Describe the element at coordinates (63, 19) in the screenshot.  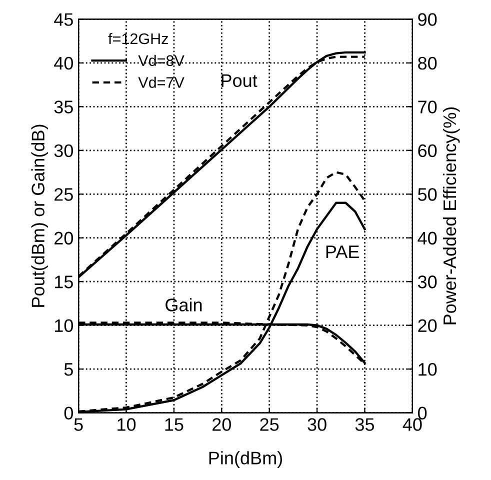
I see `y-tick-label: 45` at that location.